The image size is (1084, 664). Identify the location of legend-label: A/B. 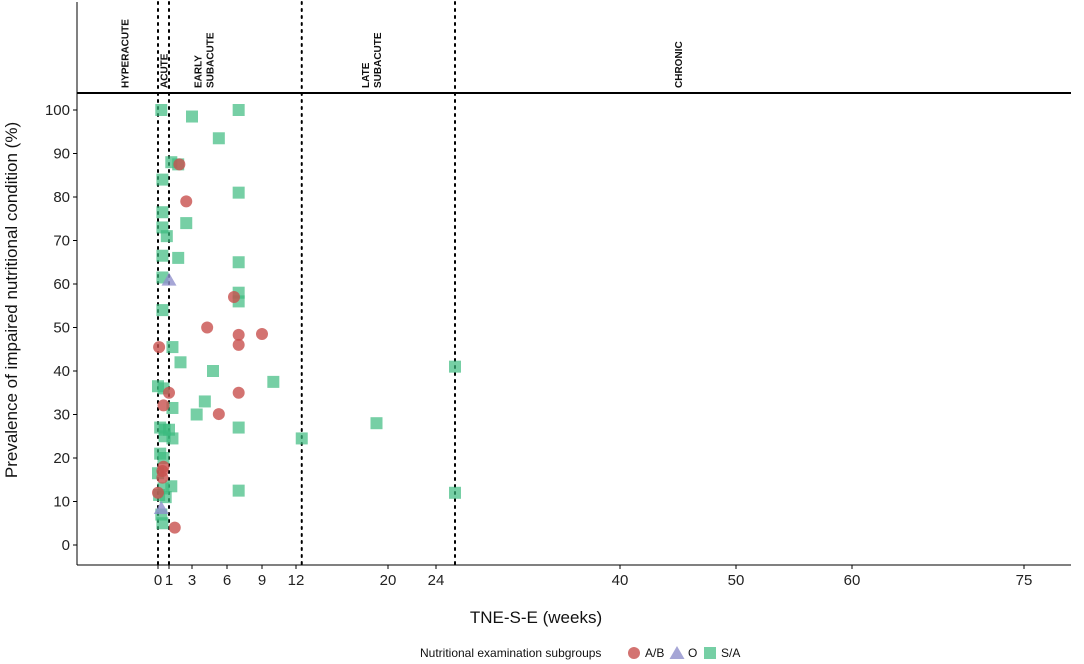
(654, 653).